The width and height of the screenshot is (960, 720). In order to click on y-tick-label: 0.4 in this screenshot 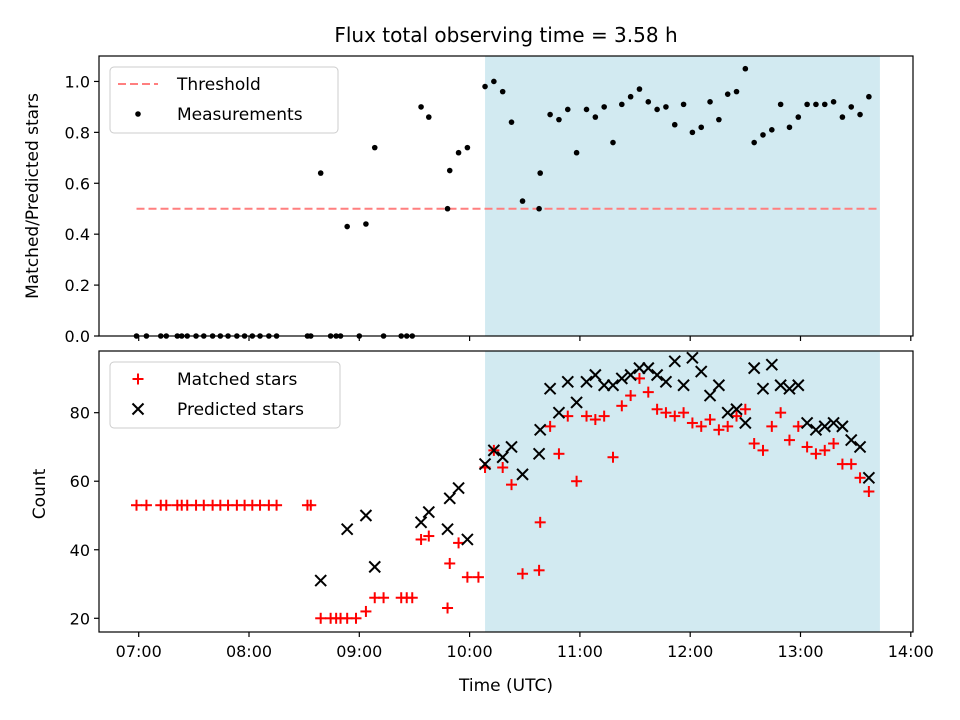, I will do `click(77, 234)`.